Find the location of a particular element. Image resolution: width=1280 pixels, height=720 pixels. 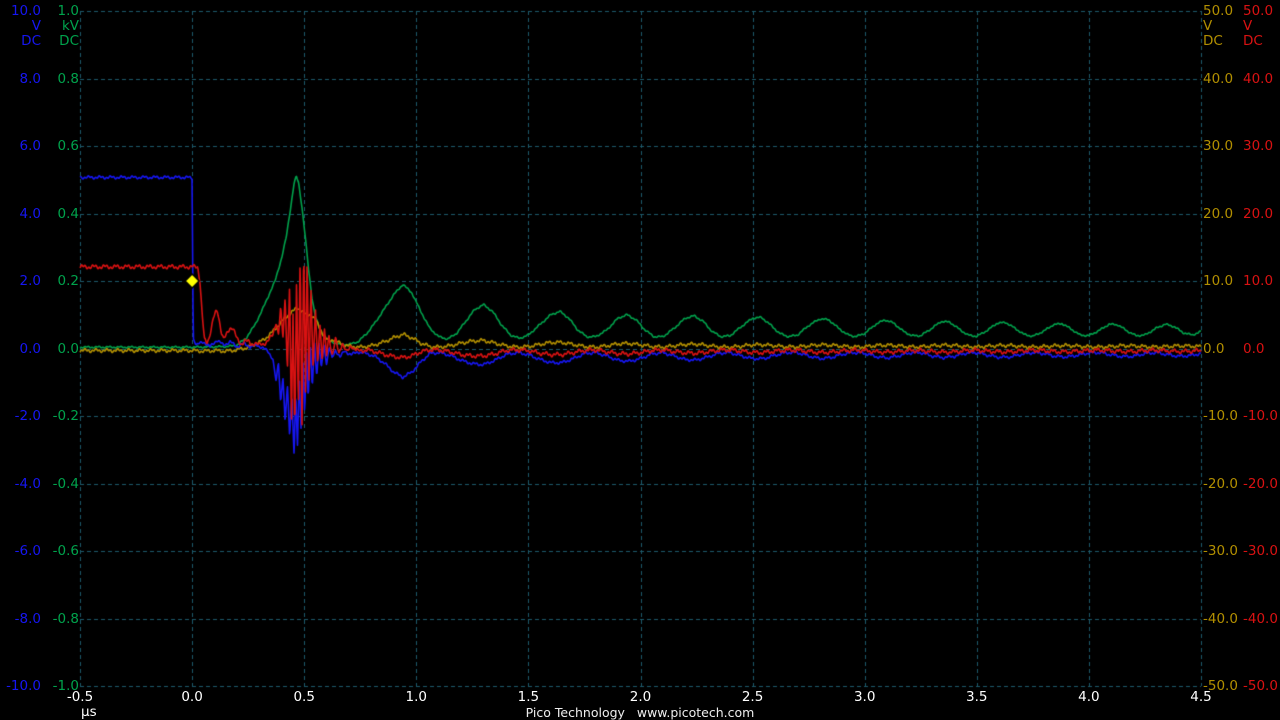

blue-channel-axis-tick-label: 0.0 is located at coordinates (30, 348).